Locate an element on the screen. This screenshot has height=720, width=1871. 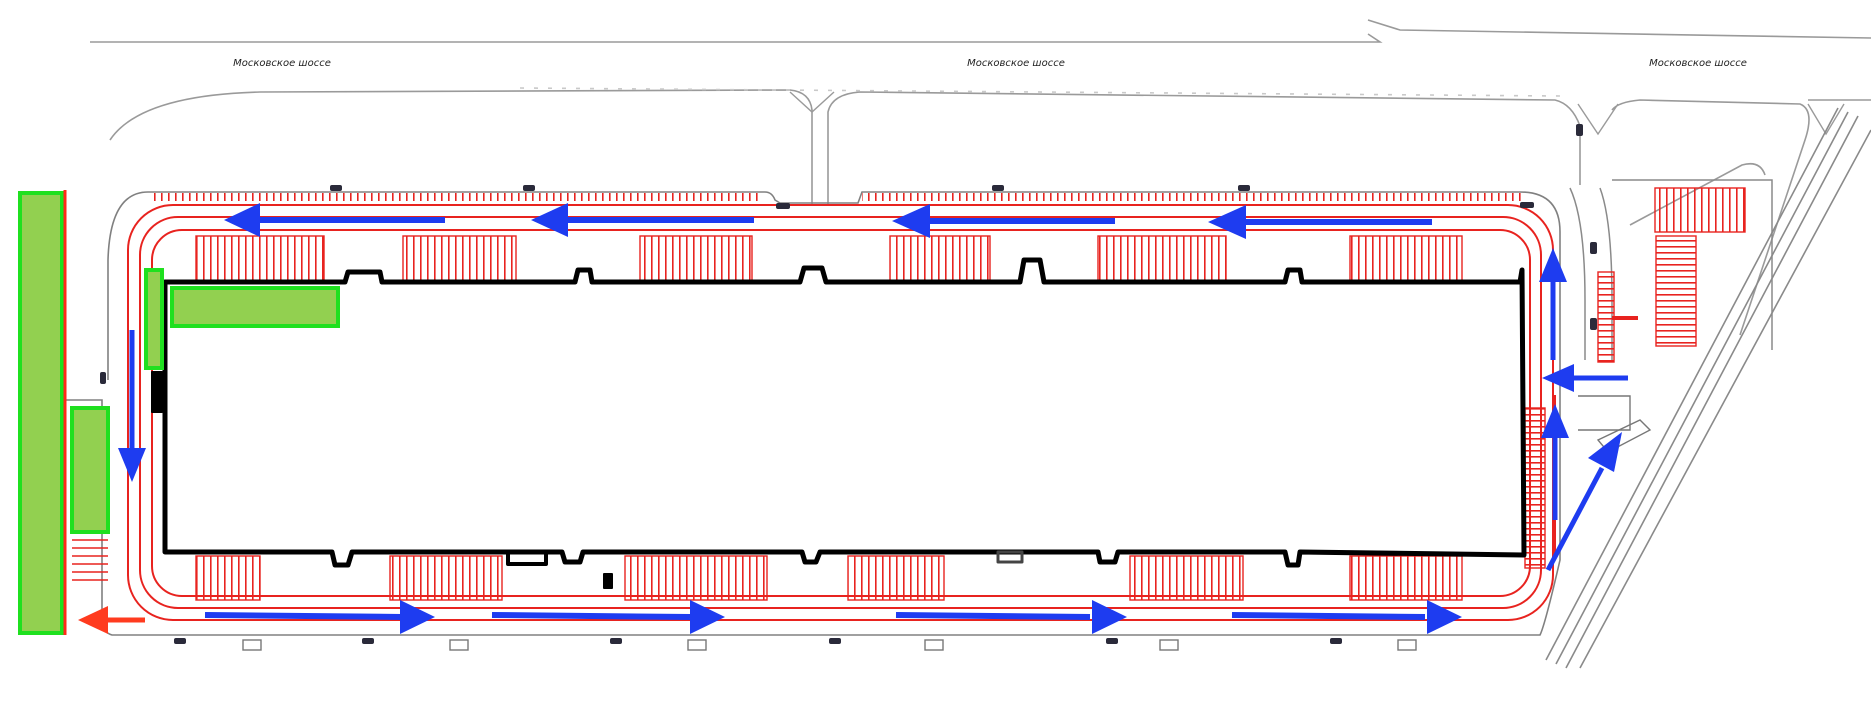
diagonal-road is located at coordinates (1708, 388).